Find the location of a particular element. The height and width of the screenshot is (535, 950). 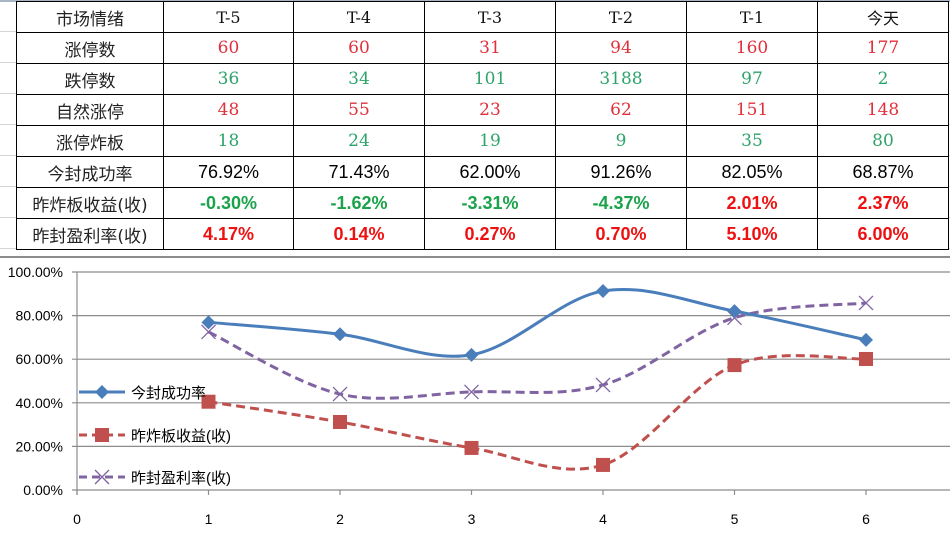

table-row: 昨封盈利率(收) 4.17% 0.14% 0.27% 0.70% 5.10% 6.00% is located at coordinates (482, 234).